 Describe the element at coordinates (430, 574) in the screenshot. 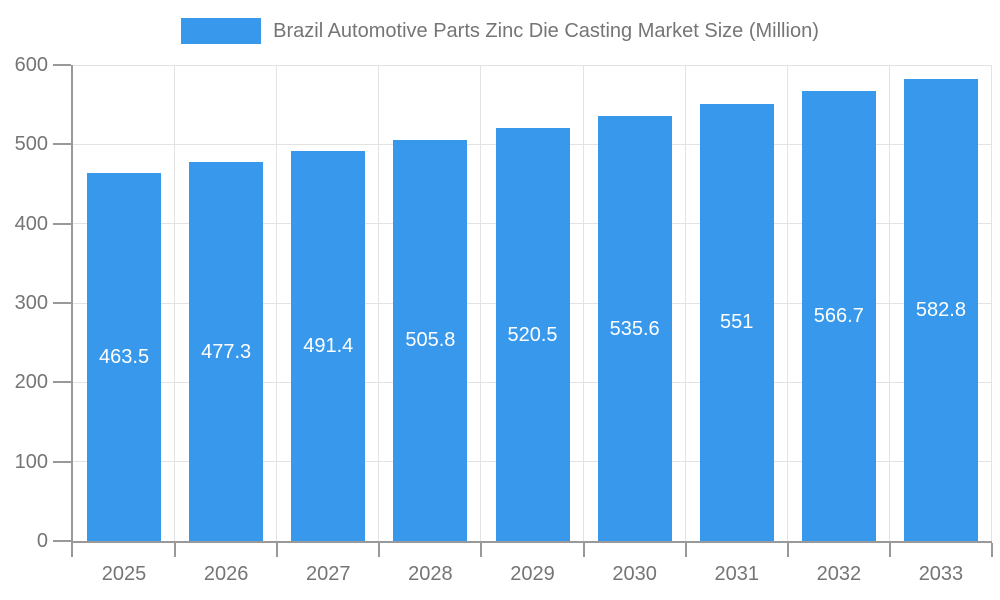

I see `x-tick-label: 2028` at that location.